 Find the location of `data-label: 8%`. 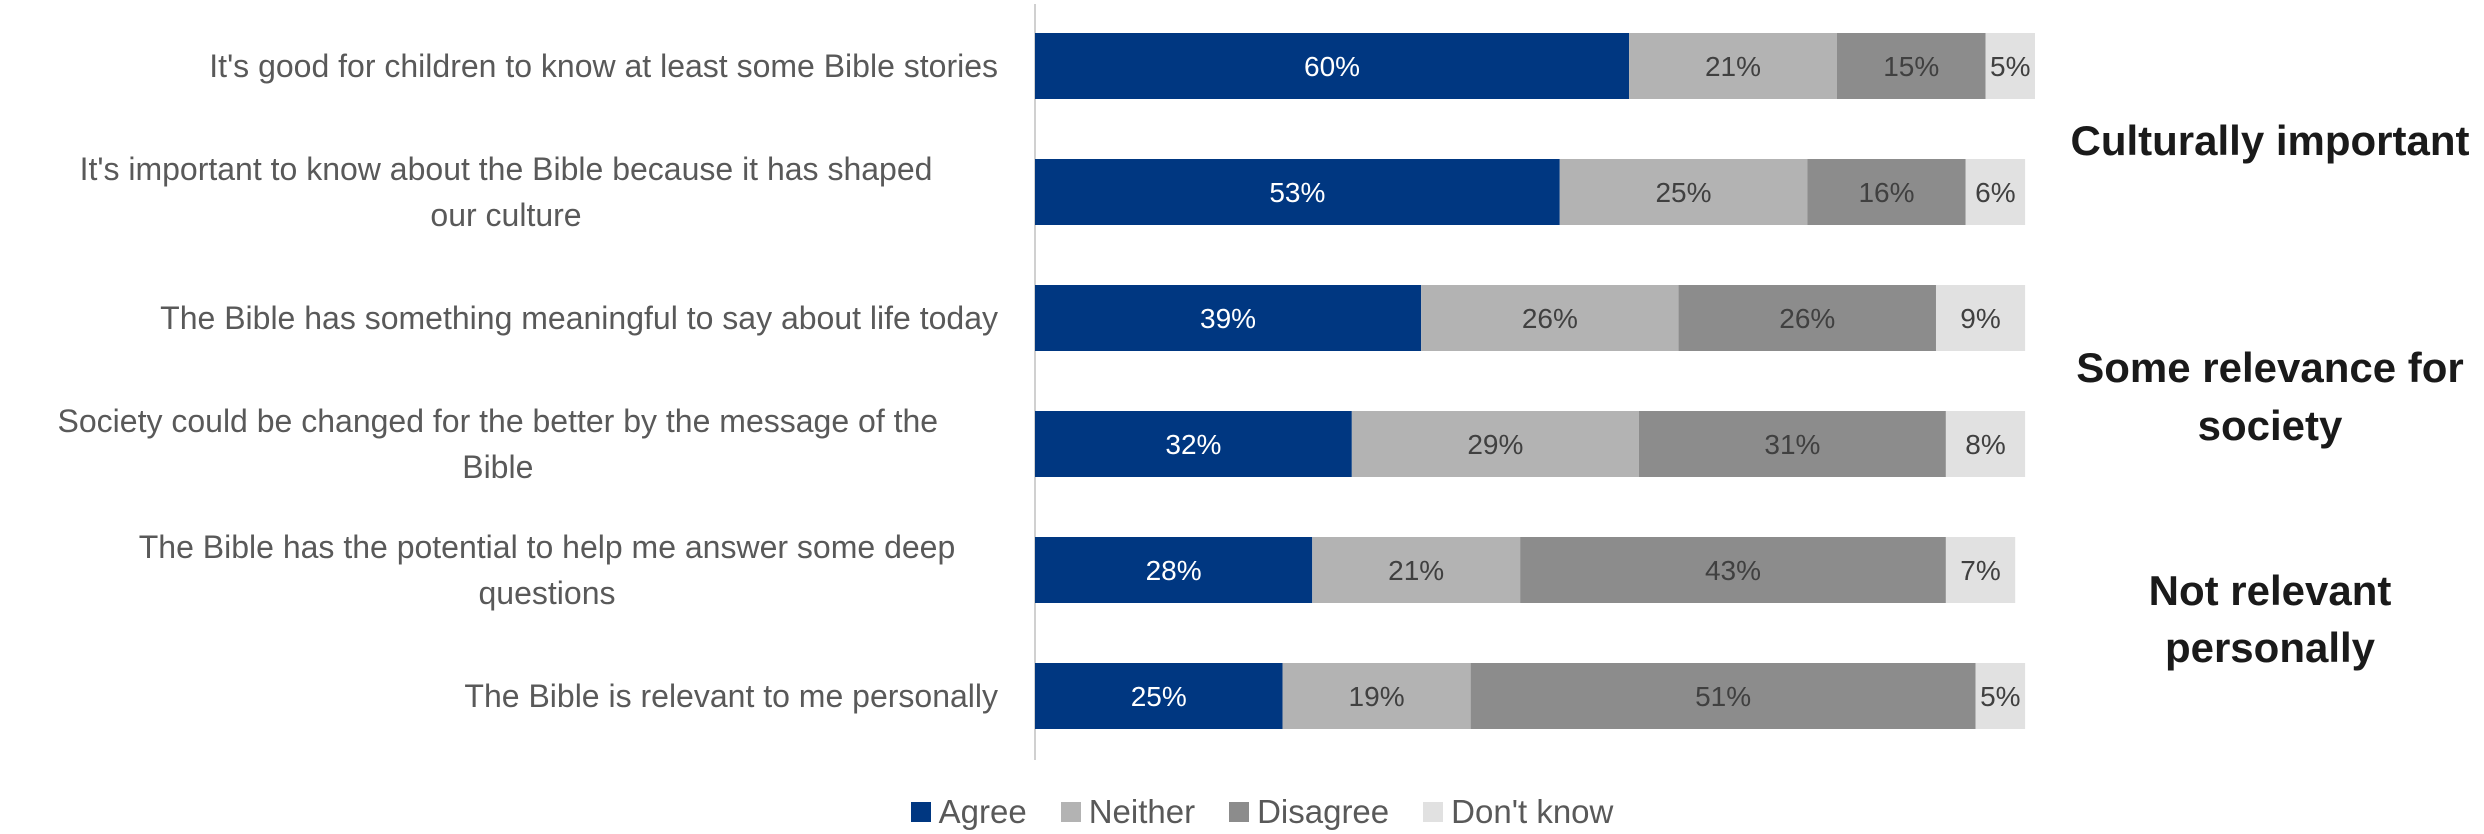

data-label: 8% is located at coordinates (1985, 444).